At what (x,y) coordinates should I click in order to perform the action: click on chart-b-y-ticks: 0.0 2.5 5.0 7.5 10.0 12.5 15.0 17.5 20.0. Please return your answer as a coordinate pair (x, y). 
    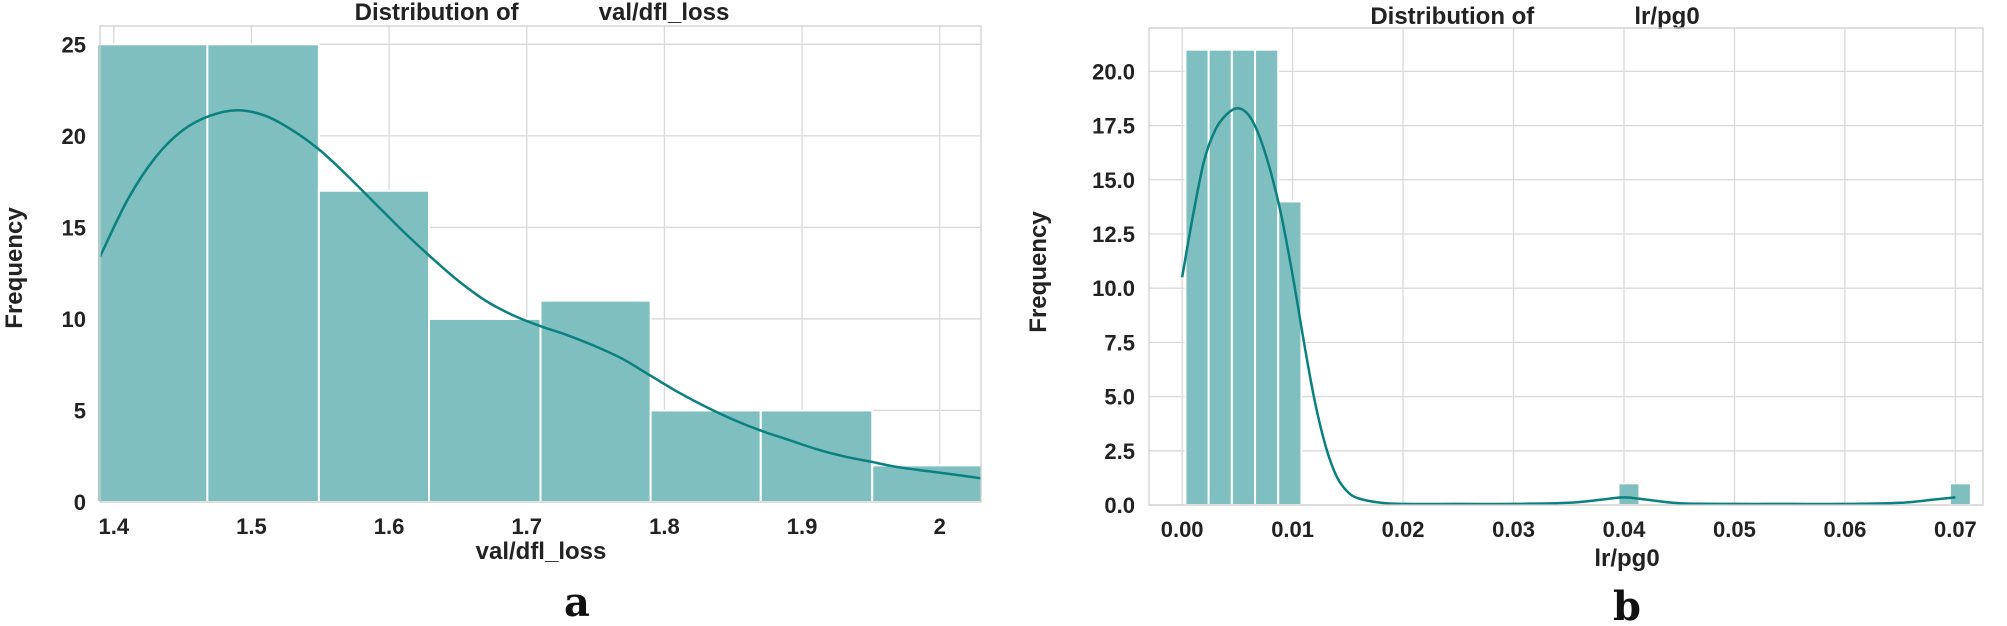
    Looking at the image, I should click on (1113, 288).